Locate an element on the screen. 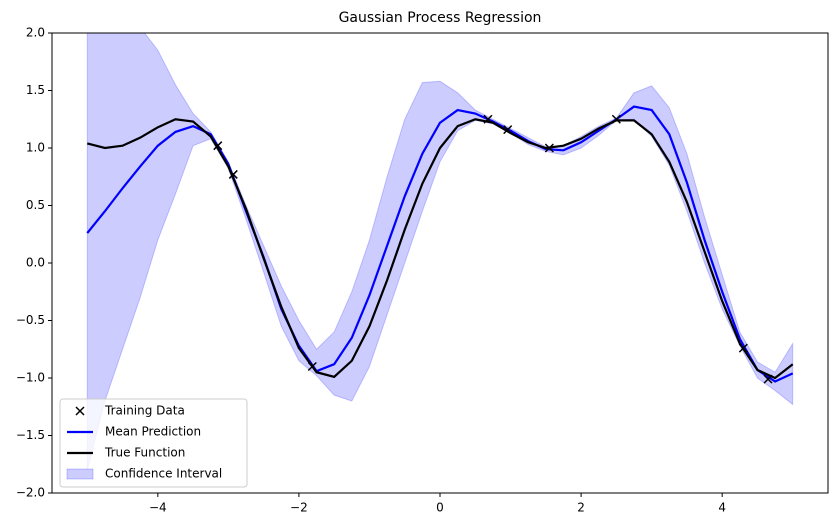 The image size is (838, 528). y-tick-label: 1.0 is located at coordinates (35, 148).